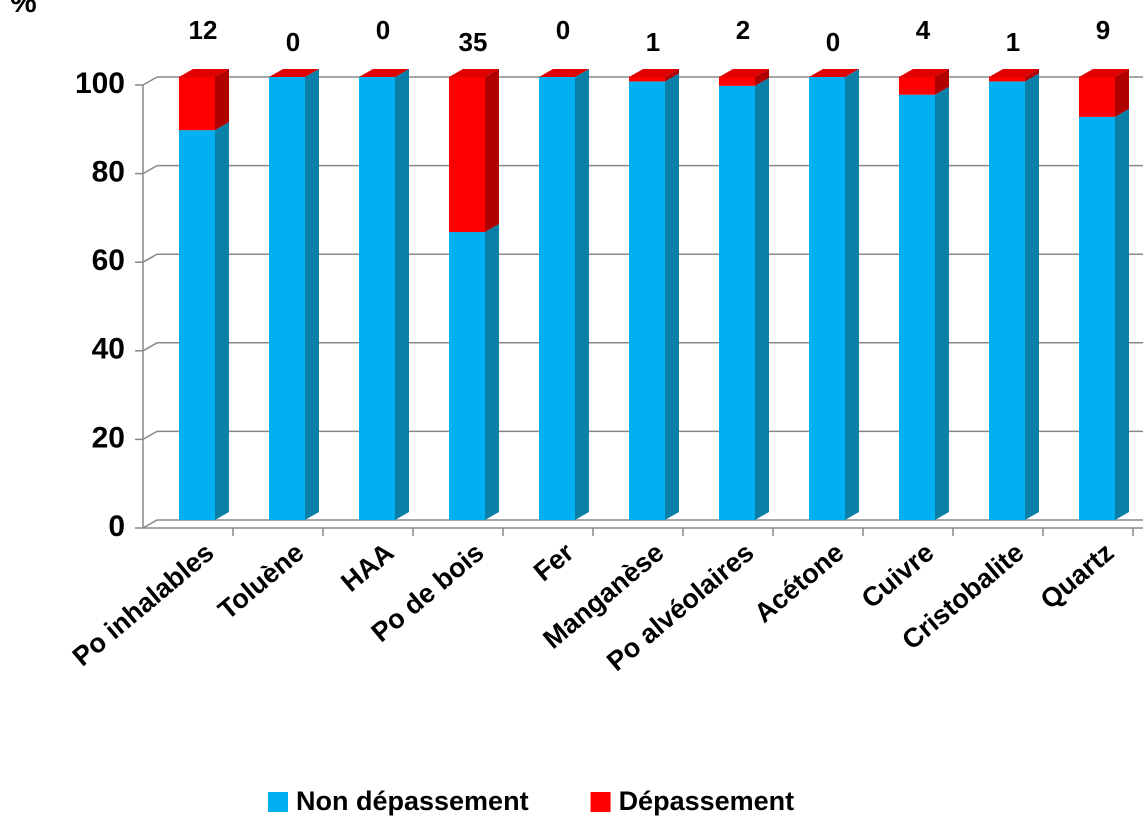 The image size is (1143, 820). What do you see at coordinates (23, 9) in the screenshot?
I see `y-axis-label: %` at bounding box center [23, 9].